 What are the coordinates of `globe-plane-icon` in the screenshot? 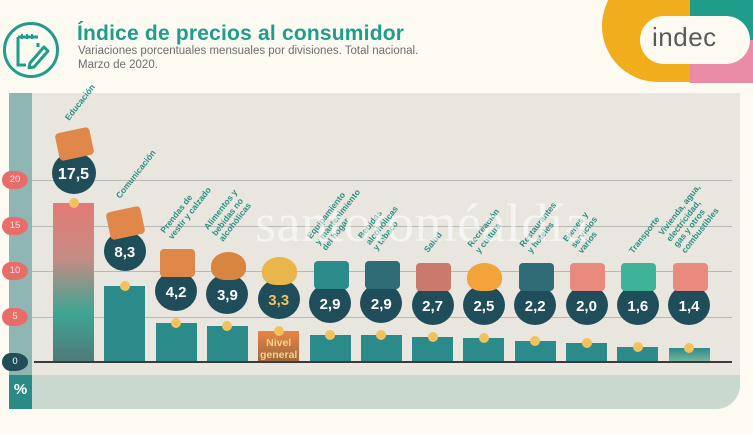 It's located at (536, 277).